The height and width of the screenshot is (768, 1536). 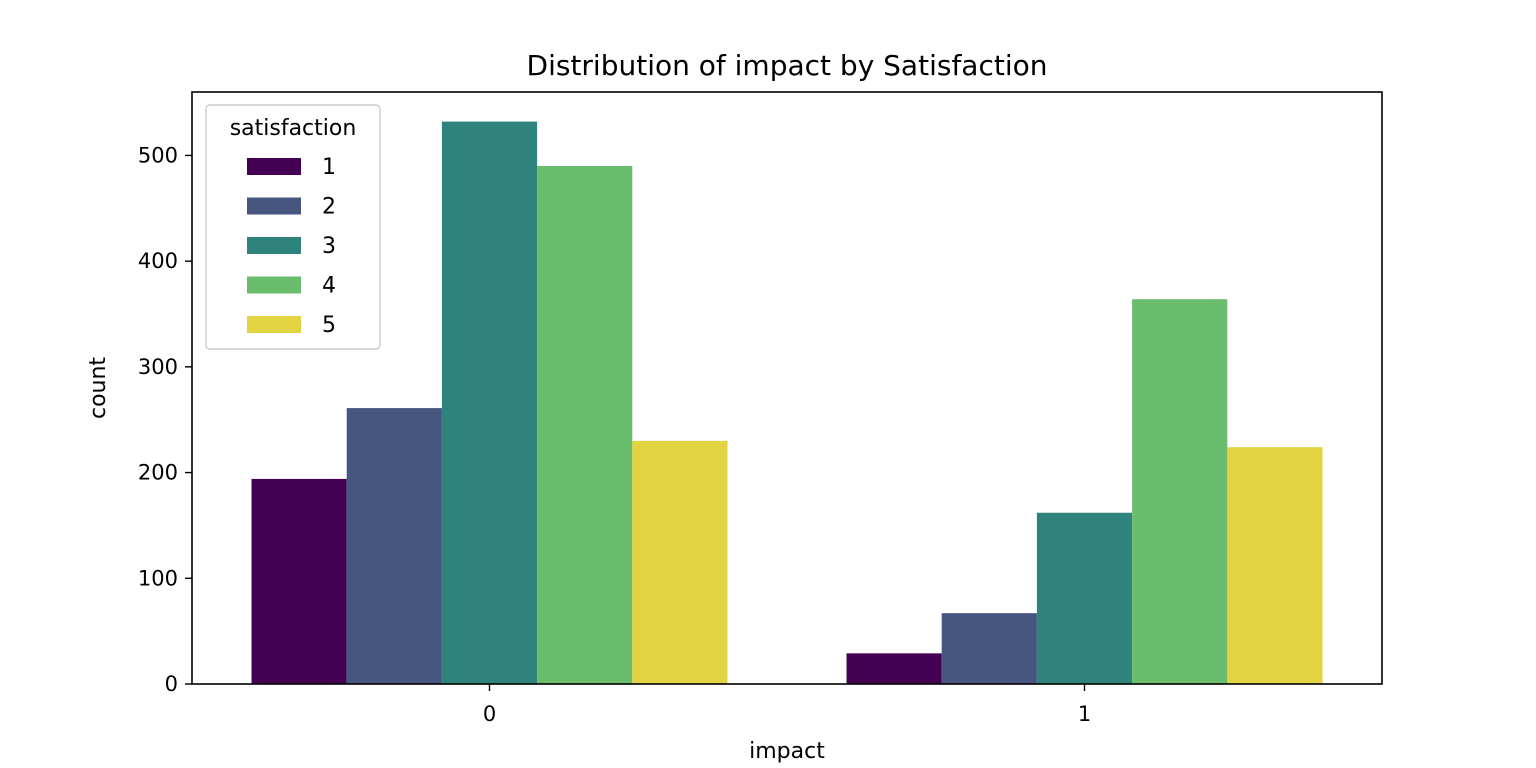 I want to click on legend-label-5: 5, so click(x=329, y=325).